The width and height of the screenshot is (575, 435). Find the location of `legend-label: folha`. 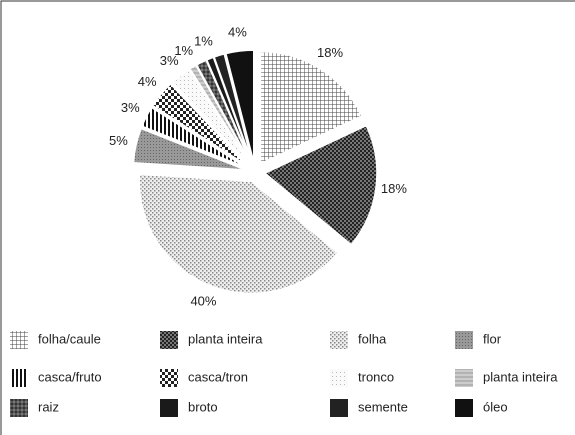

legend-label: folha is located at coordinates (372, 338).